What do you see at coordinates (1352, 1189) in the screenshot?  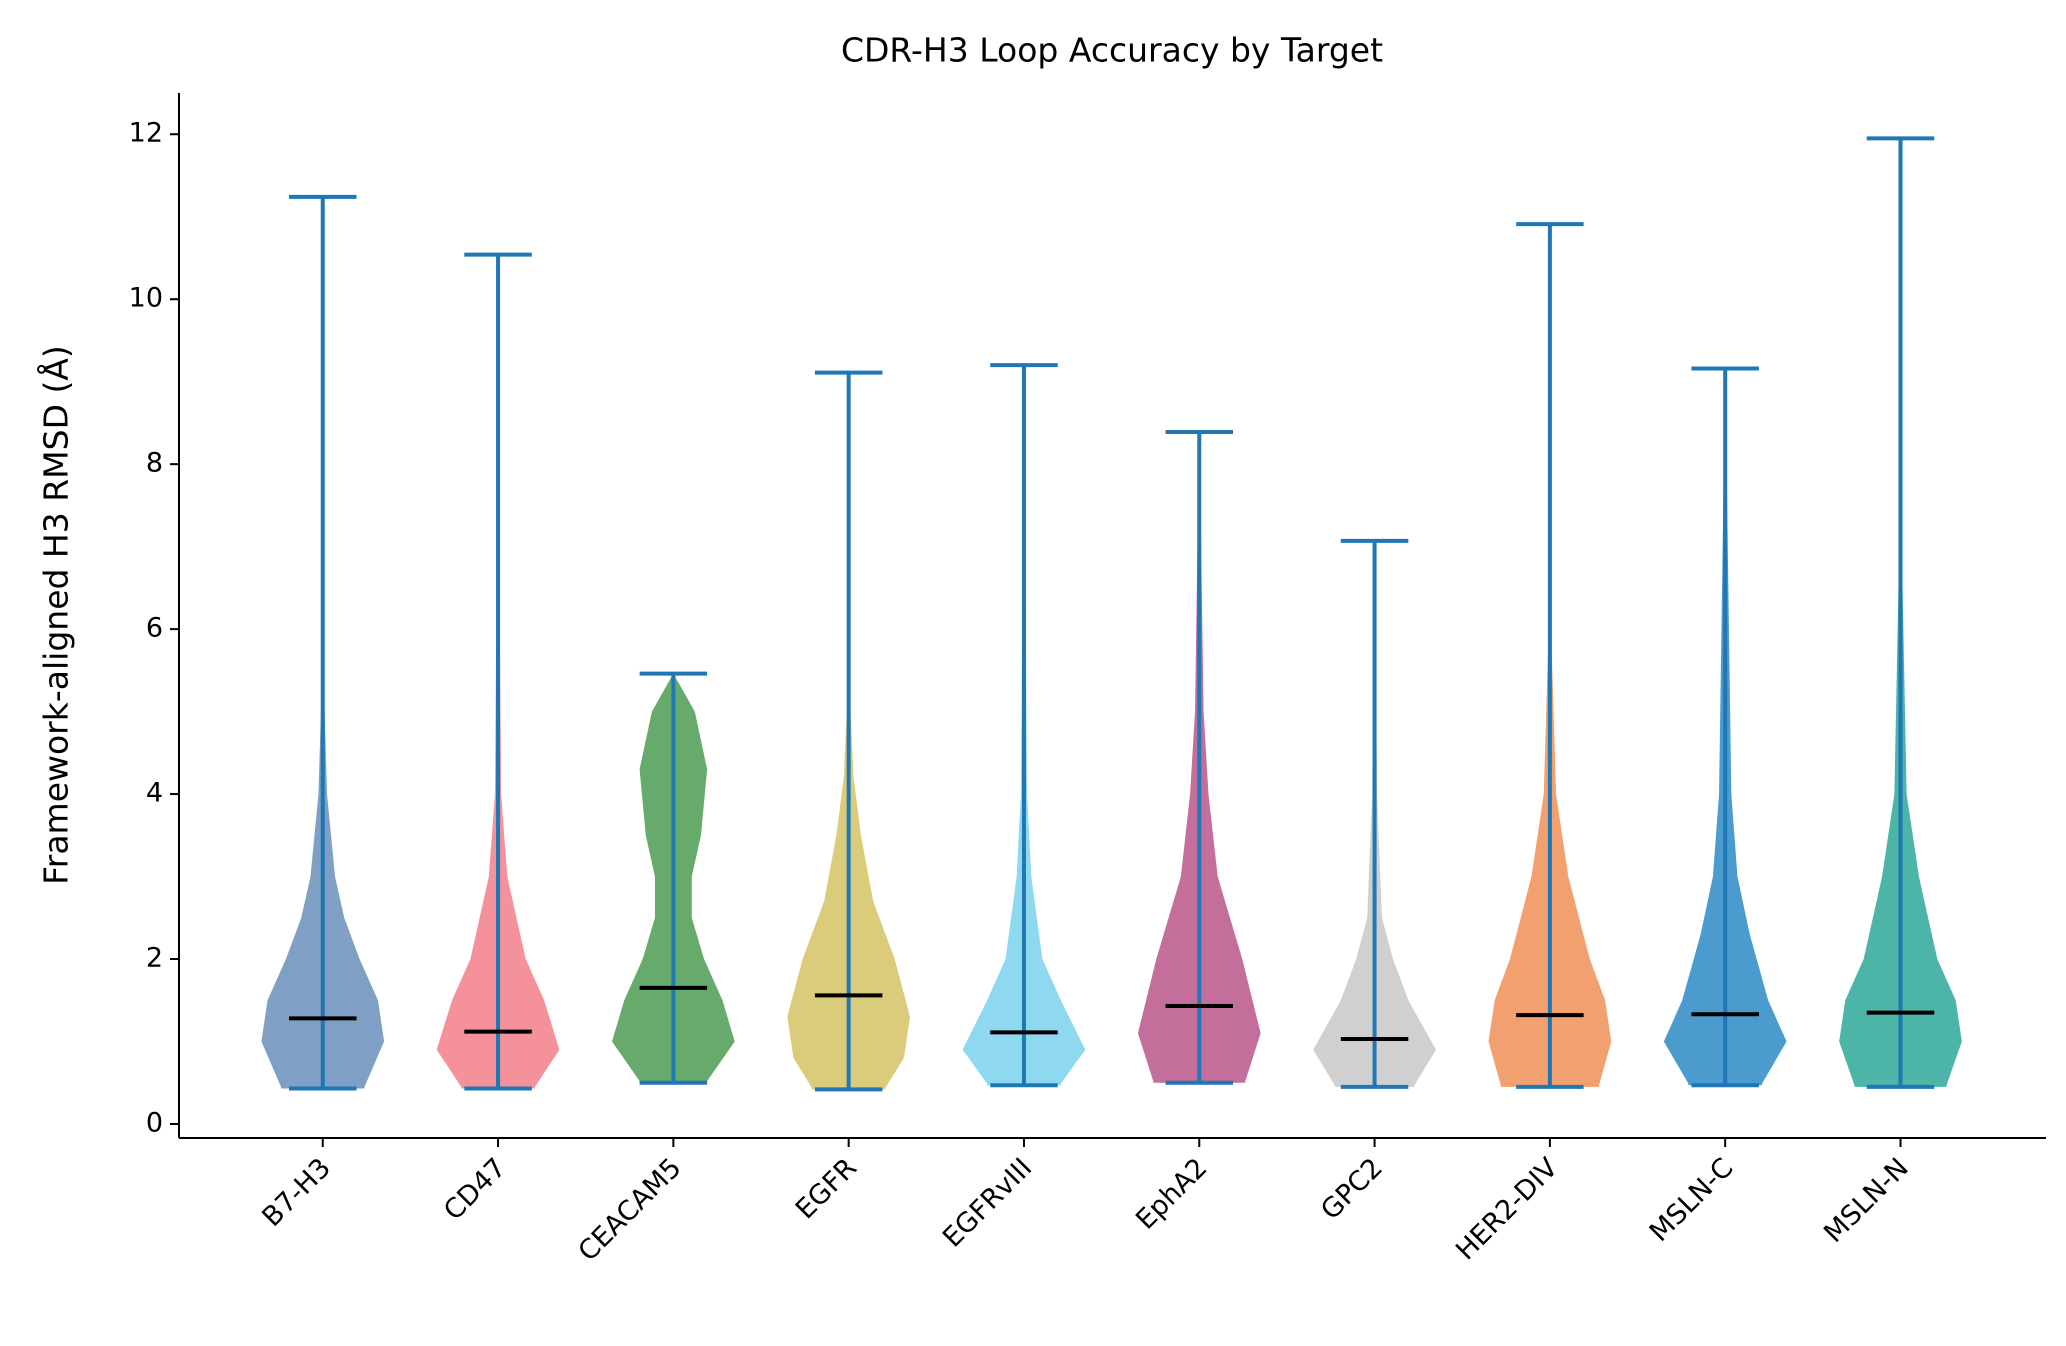 I see `x-tick-label: GPC2` at bounding box center [1352, 1189].